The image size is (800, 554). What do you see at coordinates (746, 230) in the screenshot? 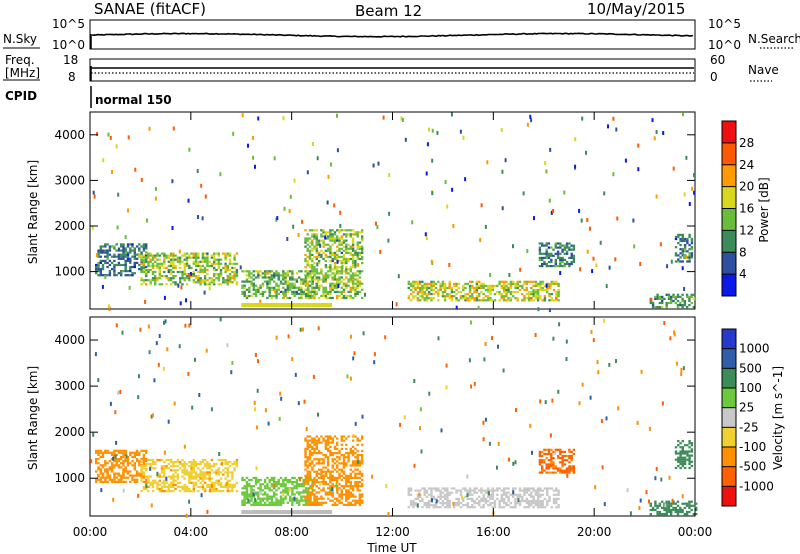
I see `colorbar-tick-label: 12` at bounding box center [746, 230].